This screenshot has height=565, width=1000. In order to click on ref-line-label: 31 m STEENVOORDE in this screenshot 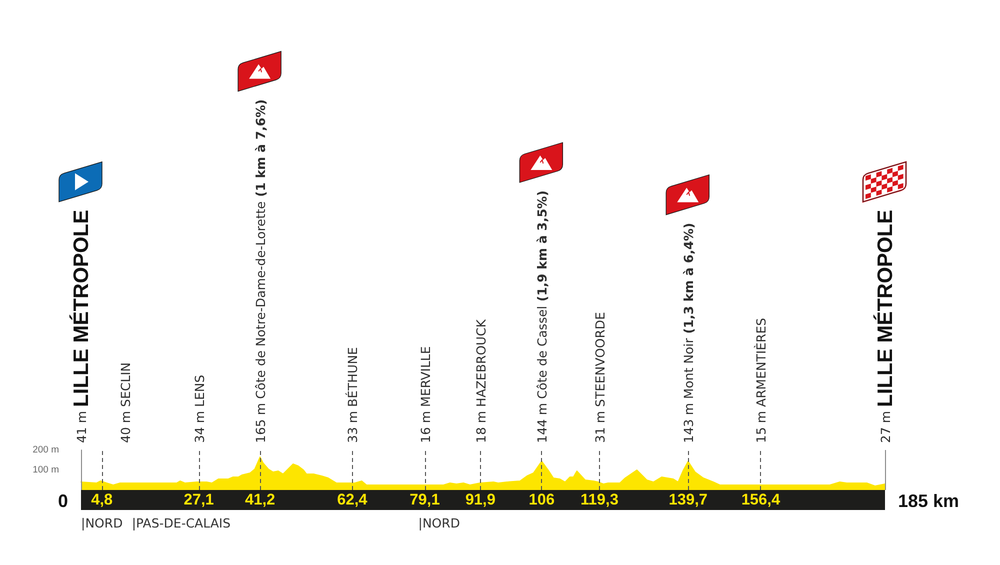, I will do `click(599, 377)`.